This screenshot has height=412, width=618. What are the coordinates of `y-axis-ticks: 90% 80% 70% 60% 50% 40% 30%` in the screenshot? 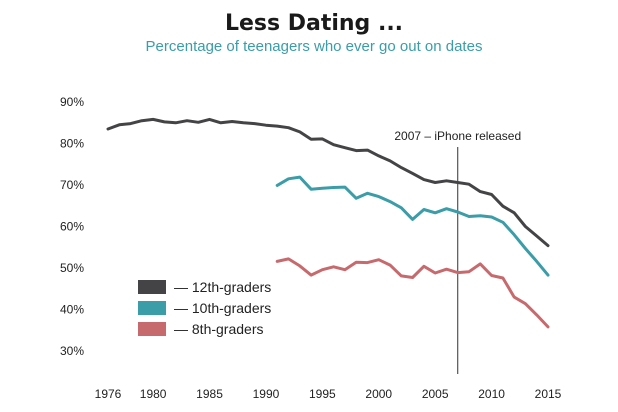 It's located at (72, 226).